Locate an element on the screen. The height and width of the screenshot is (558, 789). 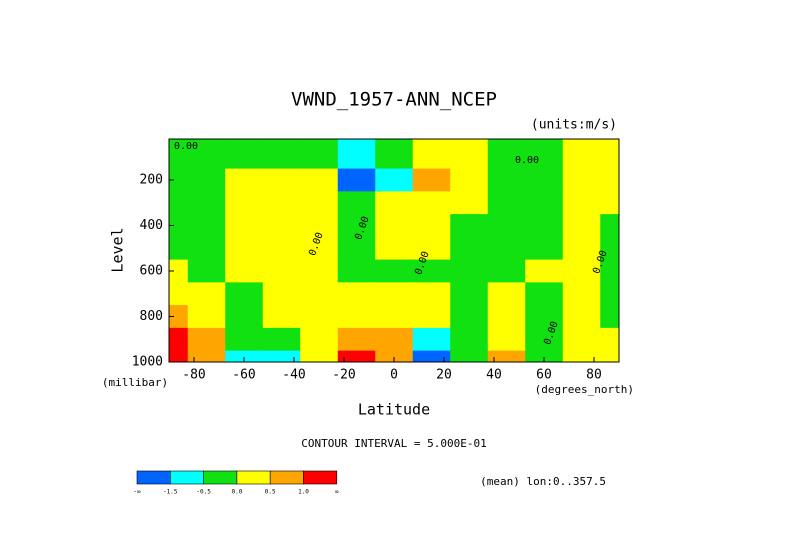
x-tick-label: -80 is located at coordinates (193, 375).